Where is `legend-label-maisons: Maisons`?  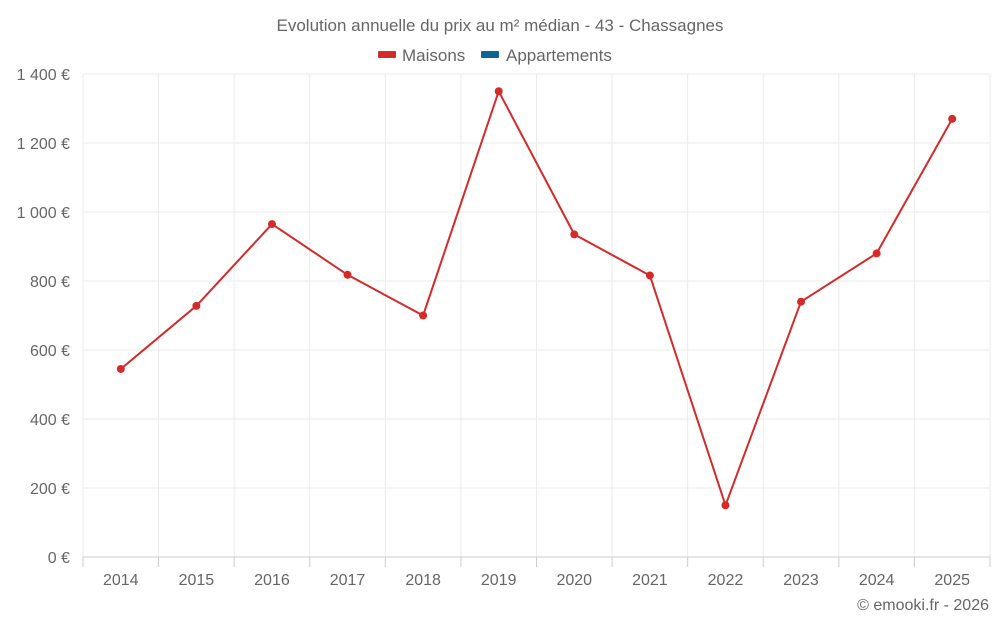
legend-label-maisons: Maisons is located at coordinates (433, 55).